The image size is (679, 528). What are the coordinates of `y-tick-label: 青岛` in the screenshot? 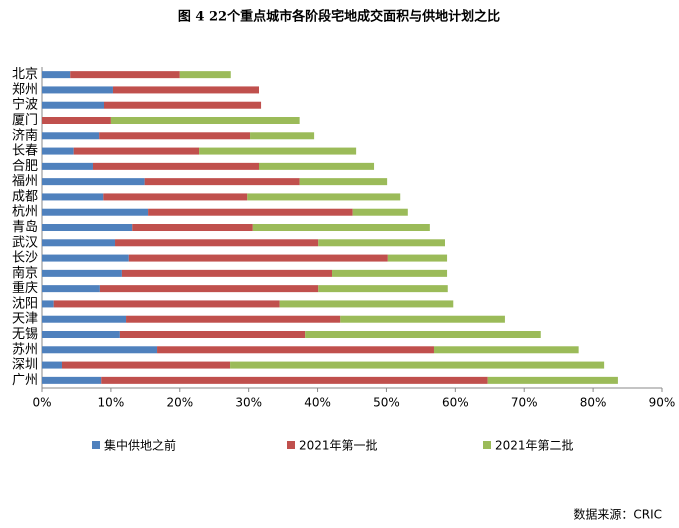 It's located at (25, 227).